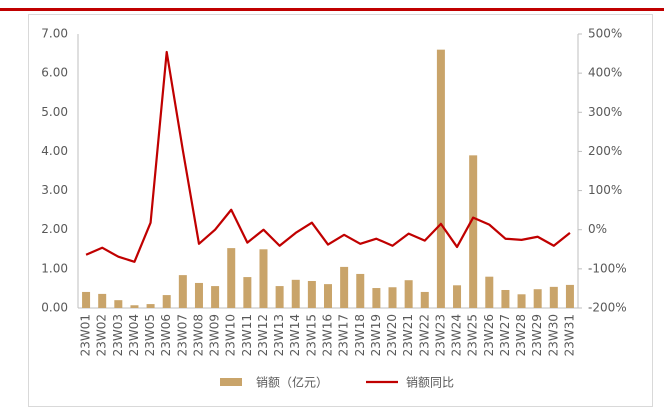 This screenshot has width=664, height=410. I want to click on x-tick-label: 23W31, so click(569, 335).